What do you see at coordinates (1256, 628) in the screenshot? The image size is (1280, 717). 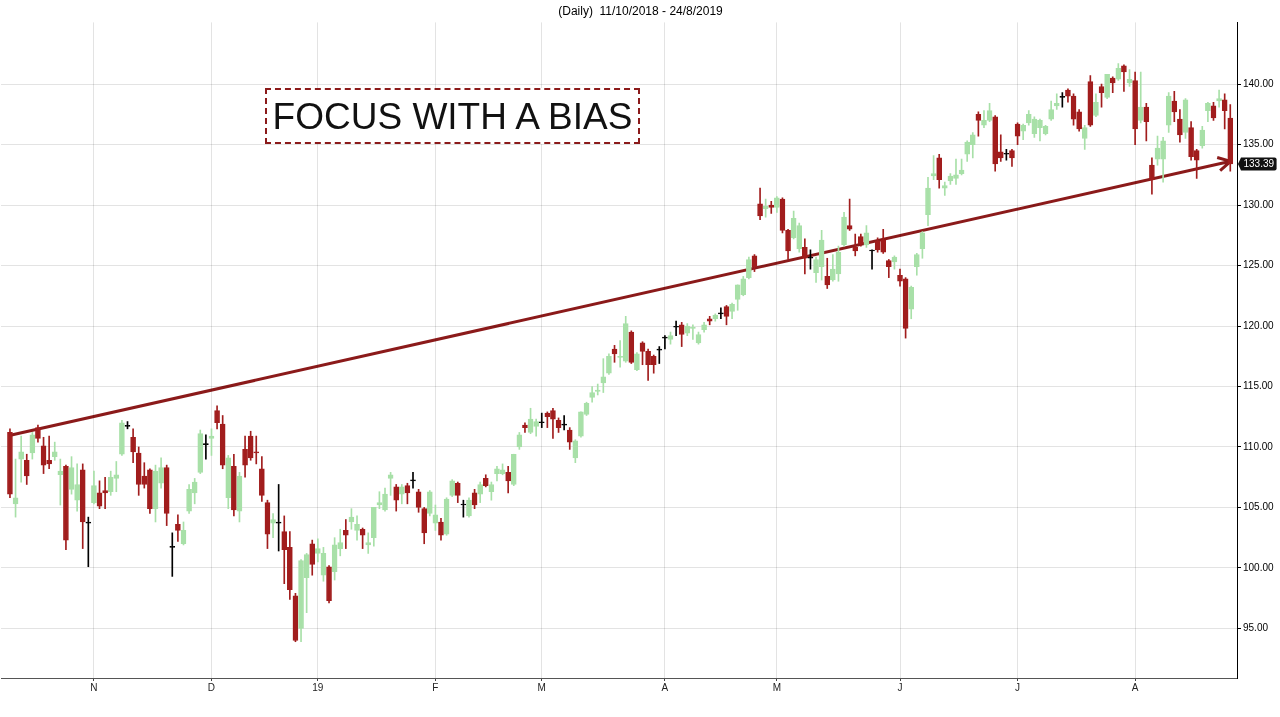 I see `y-tick-label: 95.00` at bounding box center [1256, 628].